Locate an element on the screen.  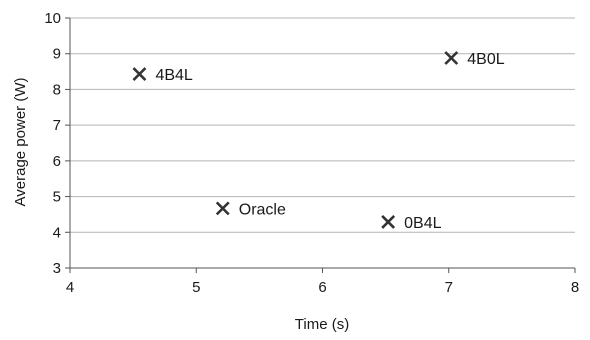
y-tick-label: 5 is located at coordinates (57, 197).